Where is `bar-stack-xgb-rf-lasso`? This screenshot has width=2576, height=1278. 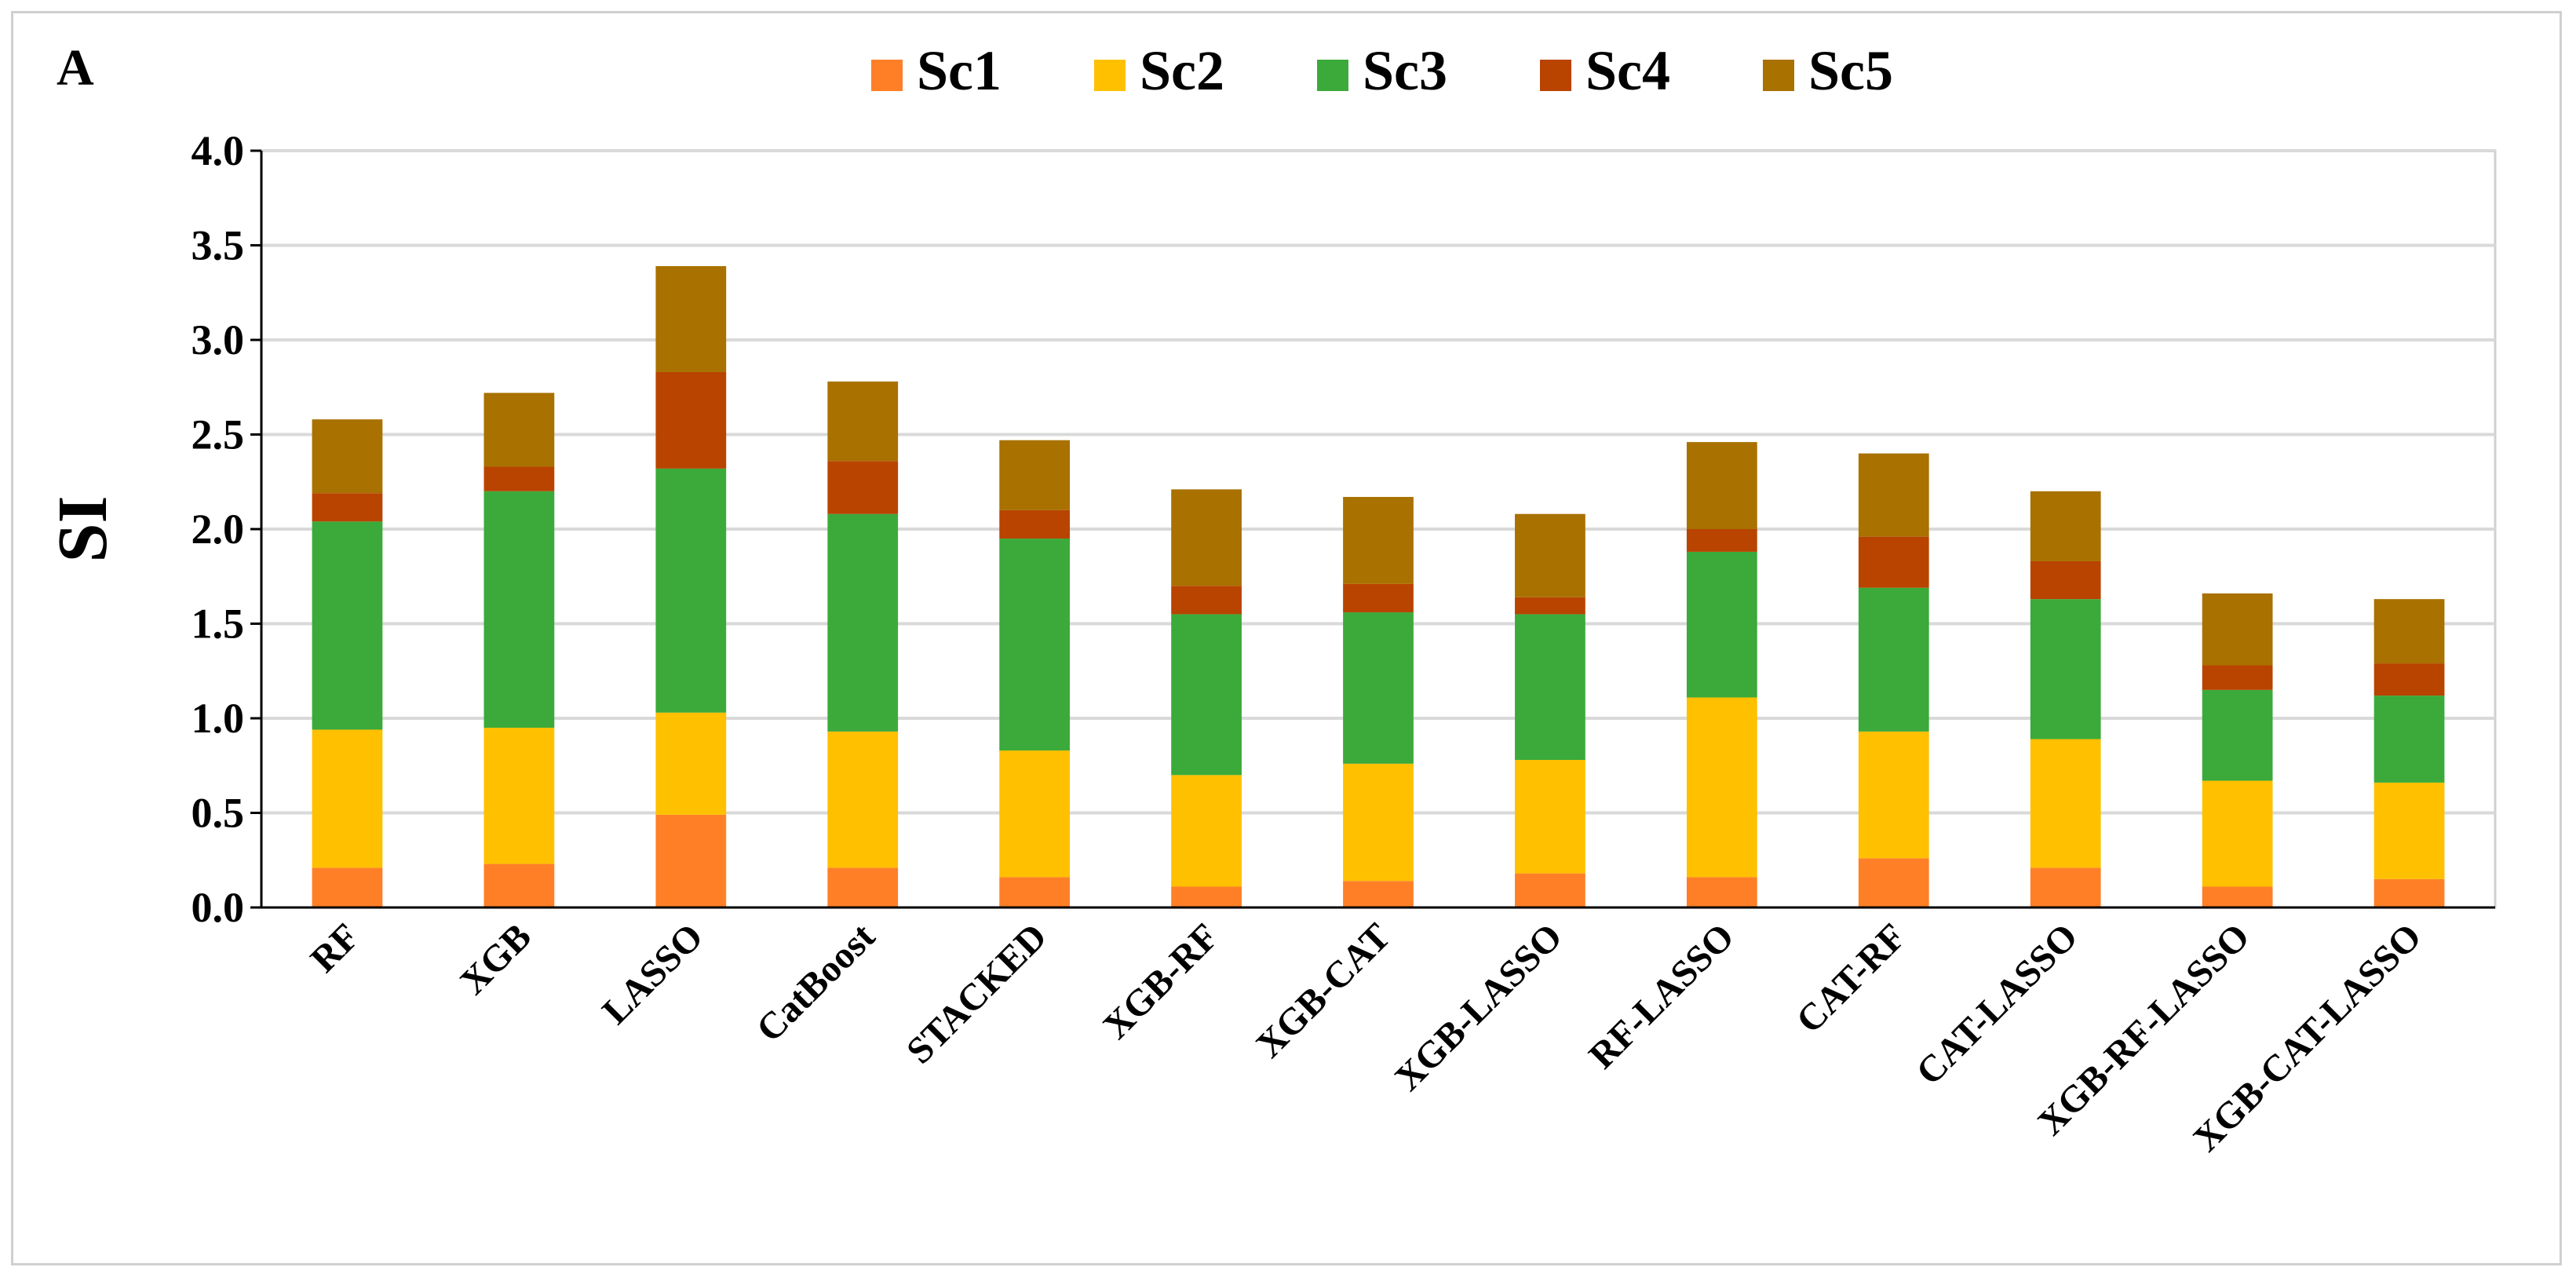 bar-stack-xgb-rf-lasso is located at coordinates (2237, 750).